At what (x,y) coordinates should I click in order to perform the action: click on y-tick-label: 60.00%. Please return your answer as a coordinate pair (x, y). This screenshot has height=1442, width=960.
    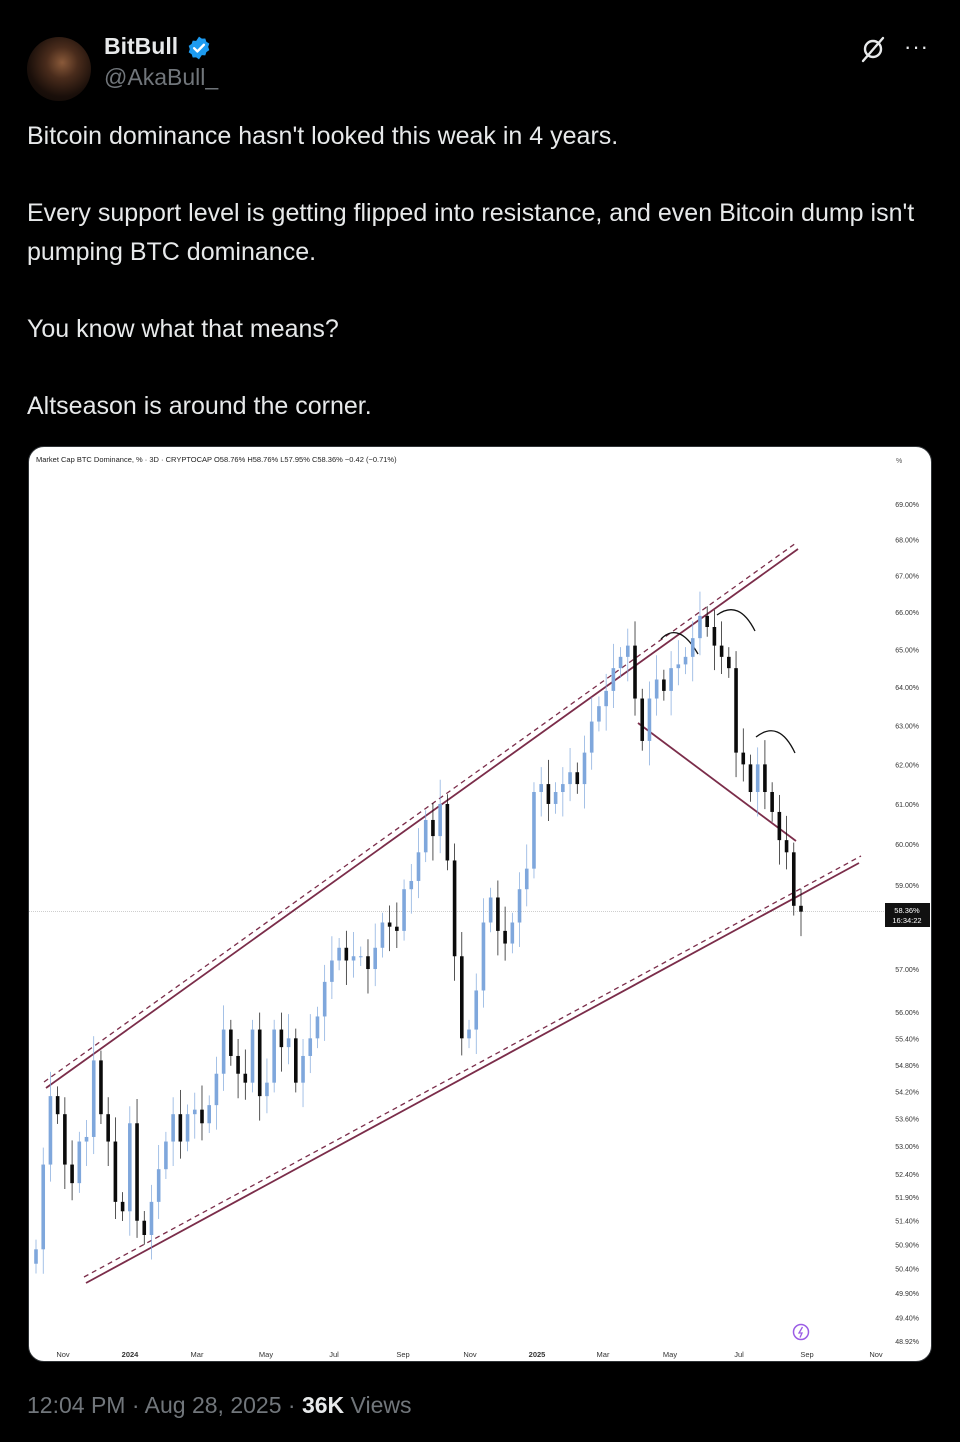
    Looking at the image, I should click on (907, 845).